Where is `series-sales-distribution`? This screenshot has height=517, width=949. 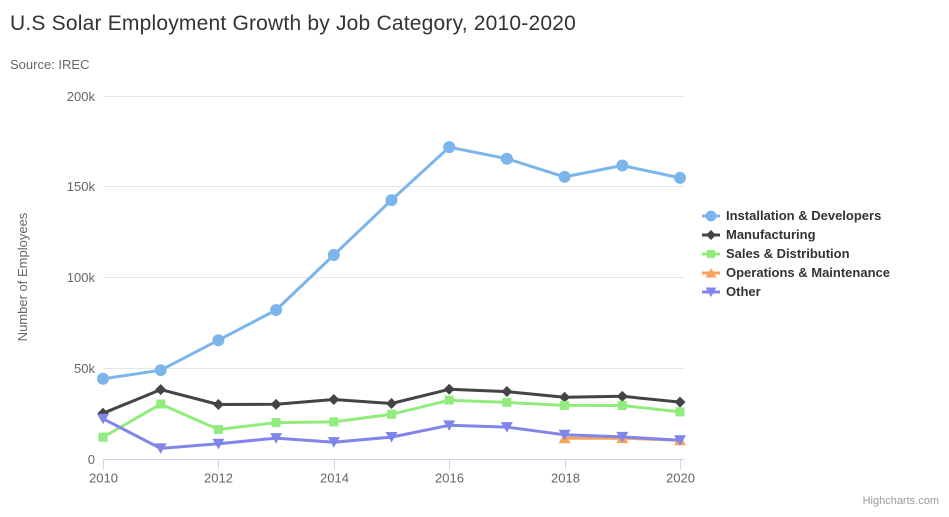
series-sales-distribution is located at coordinates (391, 418).